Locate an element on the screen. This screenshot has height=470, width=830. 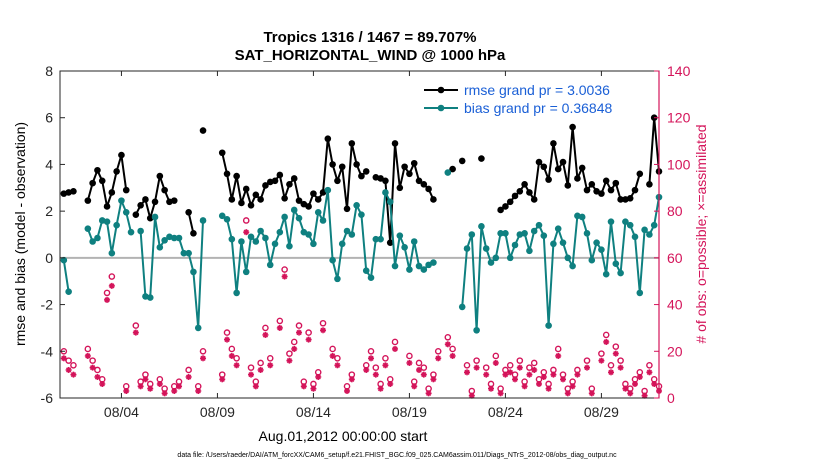
y2-tick-label: 140 is located at coordinates (679, 71).